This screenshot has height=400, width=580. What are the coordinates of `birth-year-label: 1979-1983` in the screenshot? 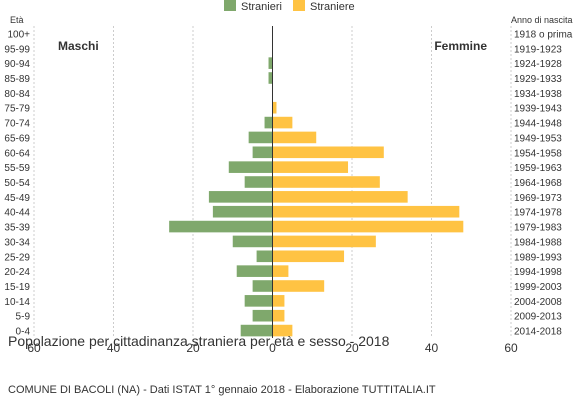 It's located at (538, 228).